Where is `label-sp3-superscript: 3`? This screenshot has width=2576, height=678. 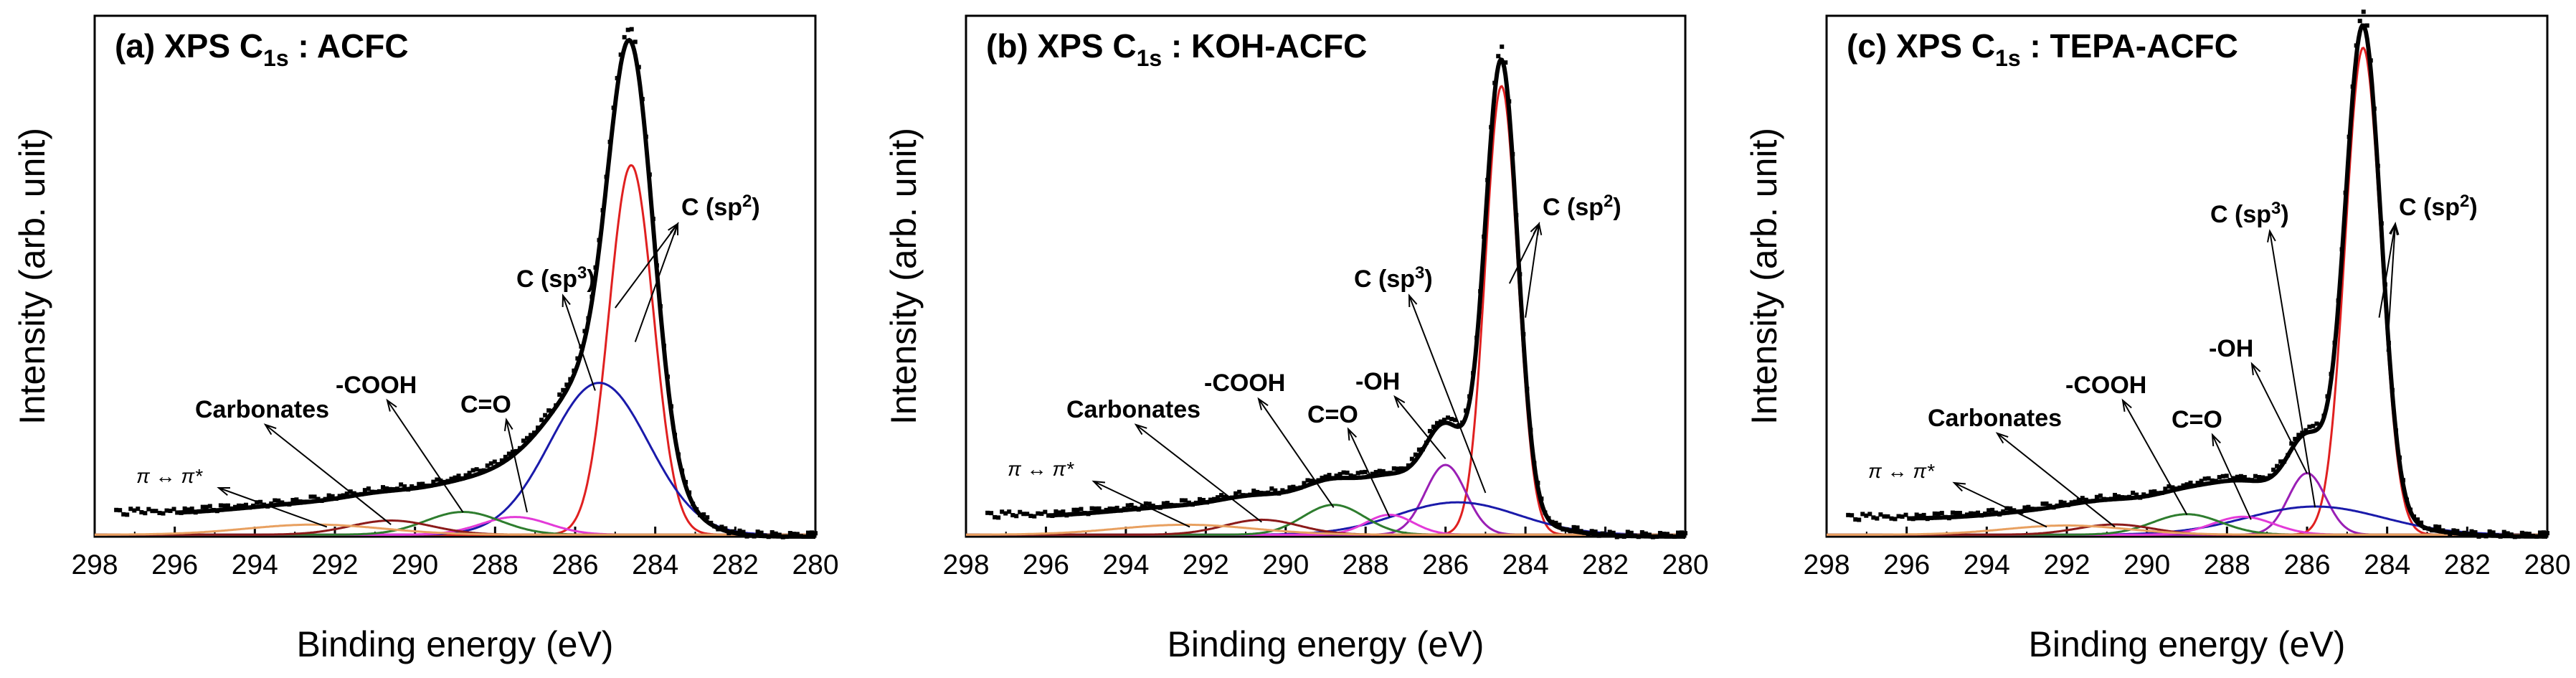
label-sp3-superscript: 3 is located at coordinates (1419, 273).